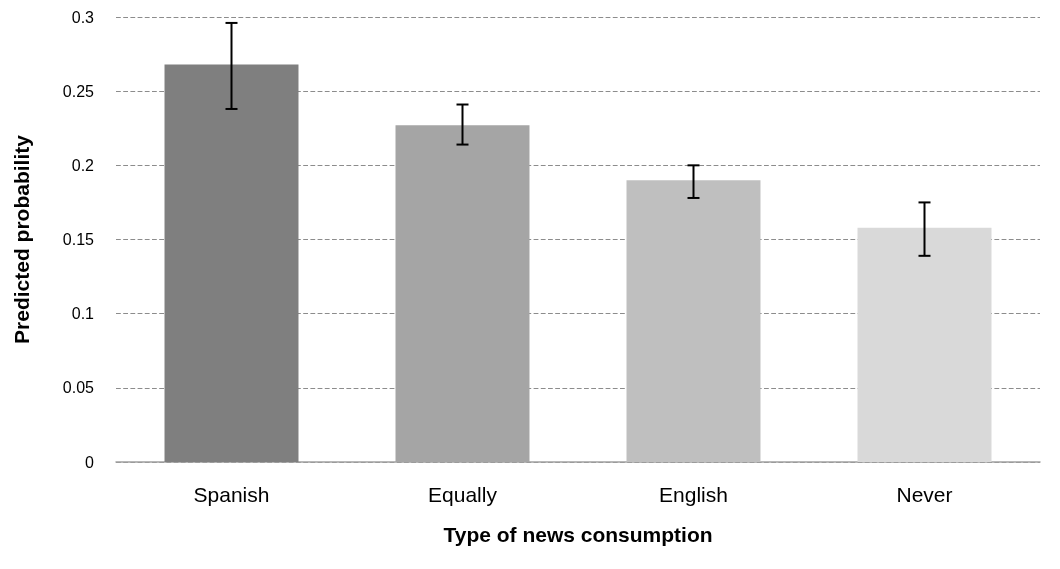 Image resolution: width=1060 pixels, height=569 pixels. Describe the element at coordinates (578, 534) in the screenshot. I see `x-axis-title: Type of news consumption` at that location.